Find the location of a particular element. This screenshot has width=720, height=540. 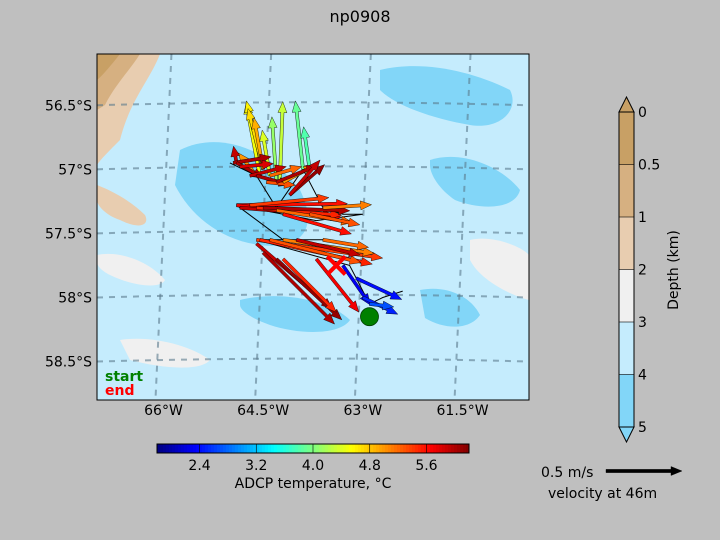

scale-arrow-shape is located at coordinates (644, 471).